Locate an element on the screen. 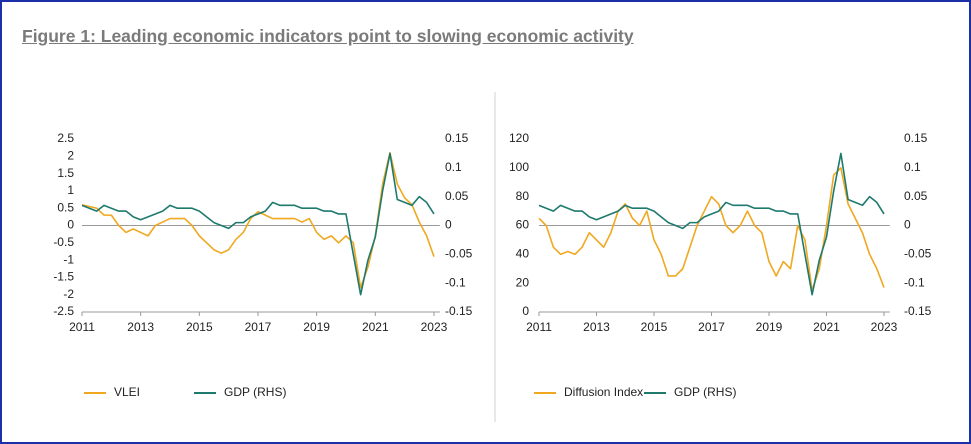 The width and height of the screenshot is (971, 444). legend-label: Diffusion Index is located at coordinates (603, 392).